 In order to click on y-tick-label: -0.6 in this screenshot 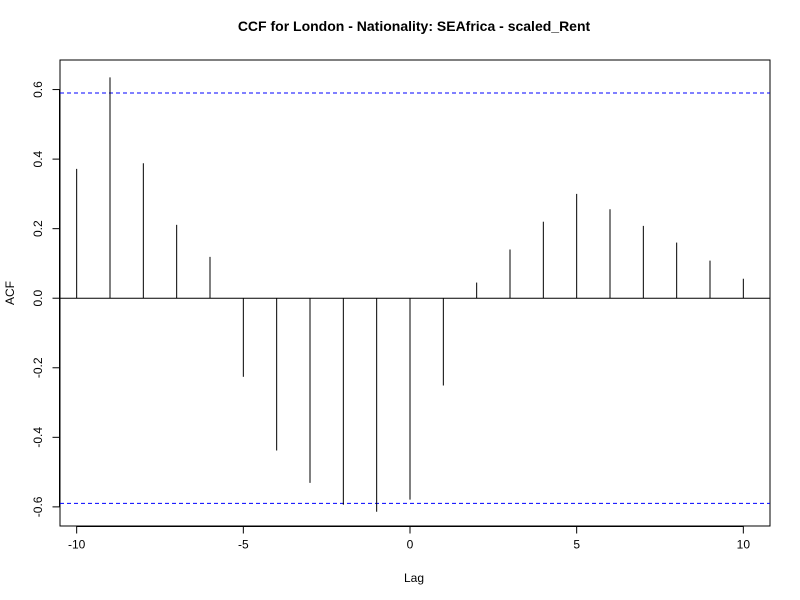, I will do `click(38, 506)`.